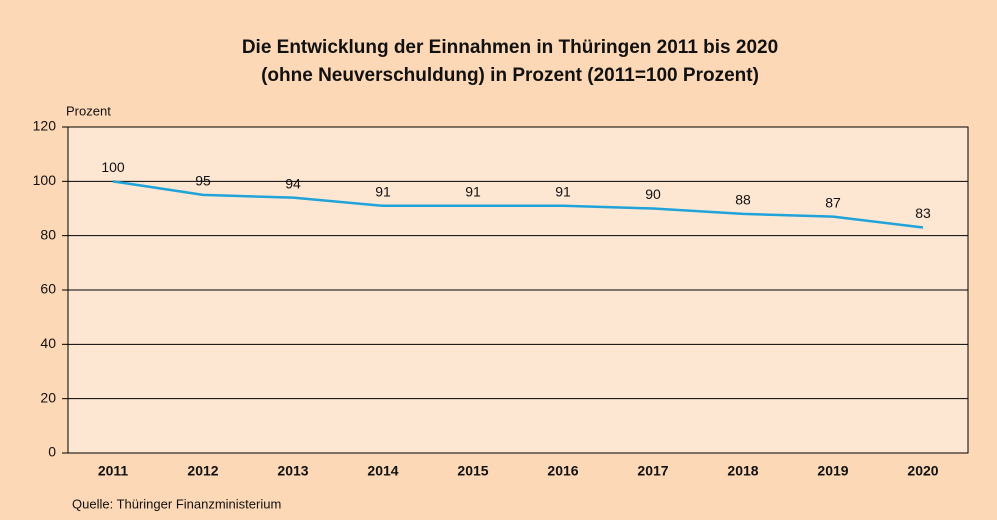 The width and height of the screenshot is (997, 520). Describe the element at coordinates (88, 110) in the screenshot. I see `y-axis-label: Prozent` at that location.